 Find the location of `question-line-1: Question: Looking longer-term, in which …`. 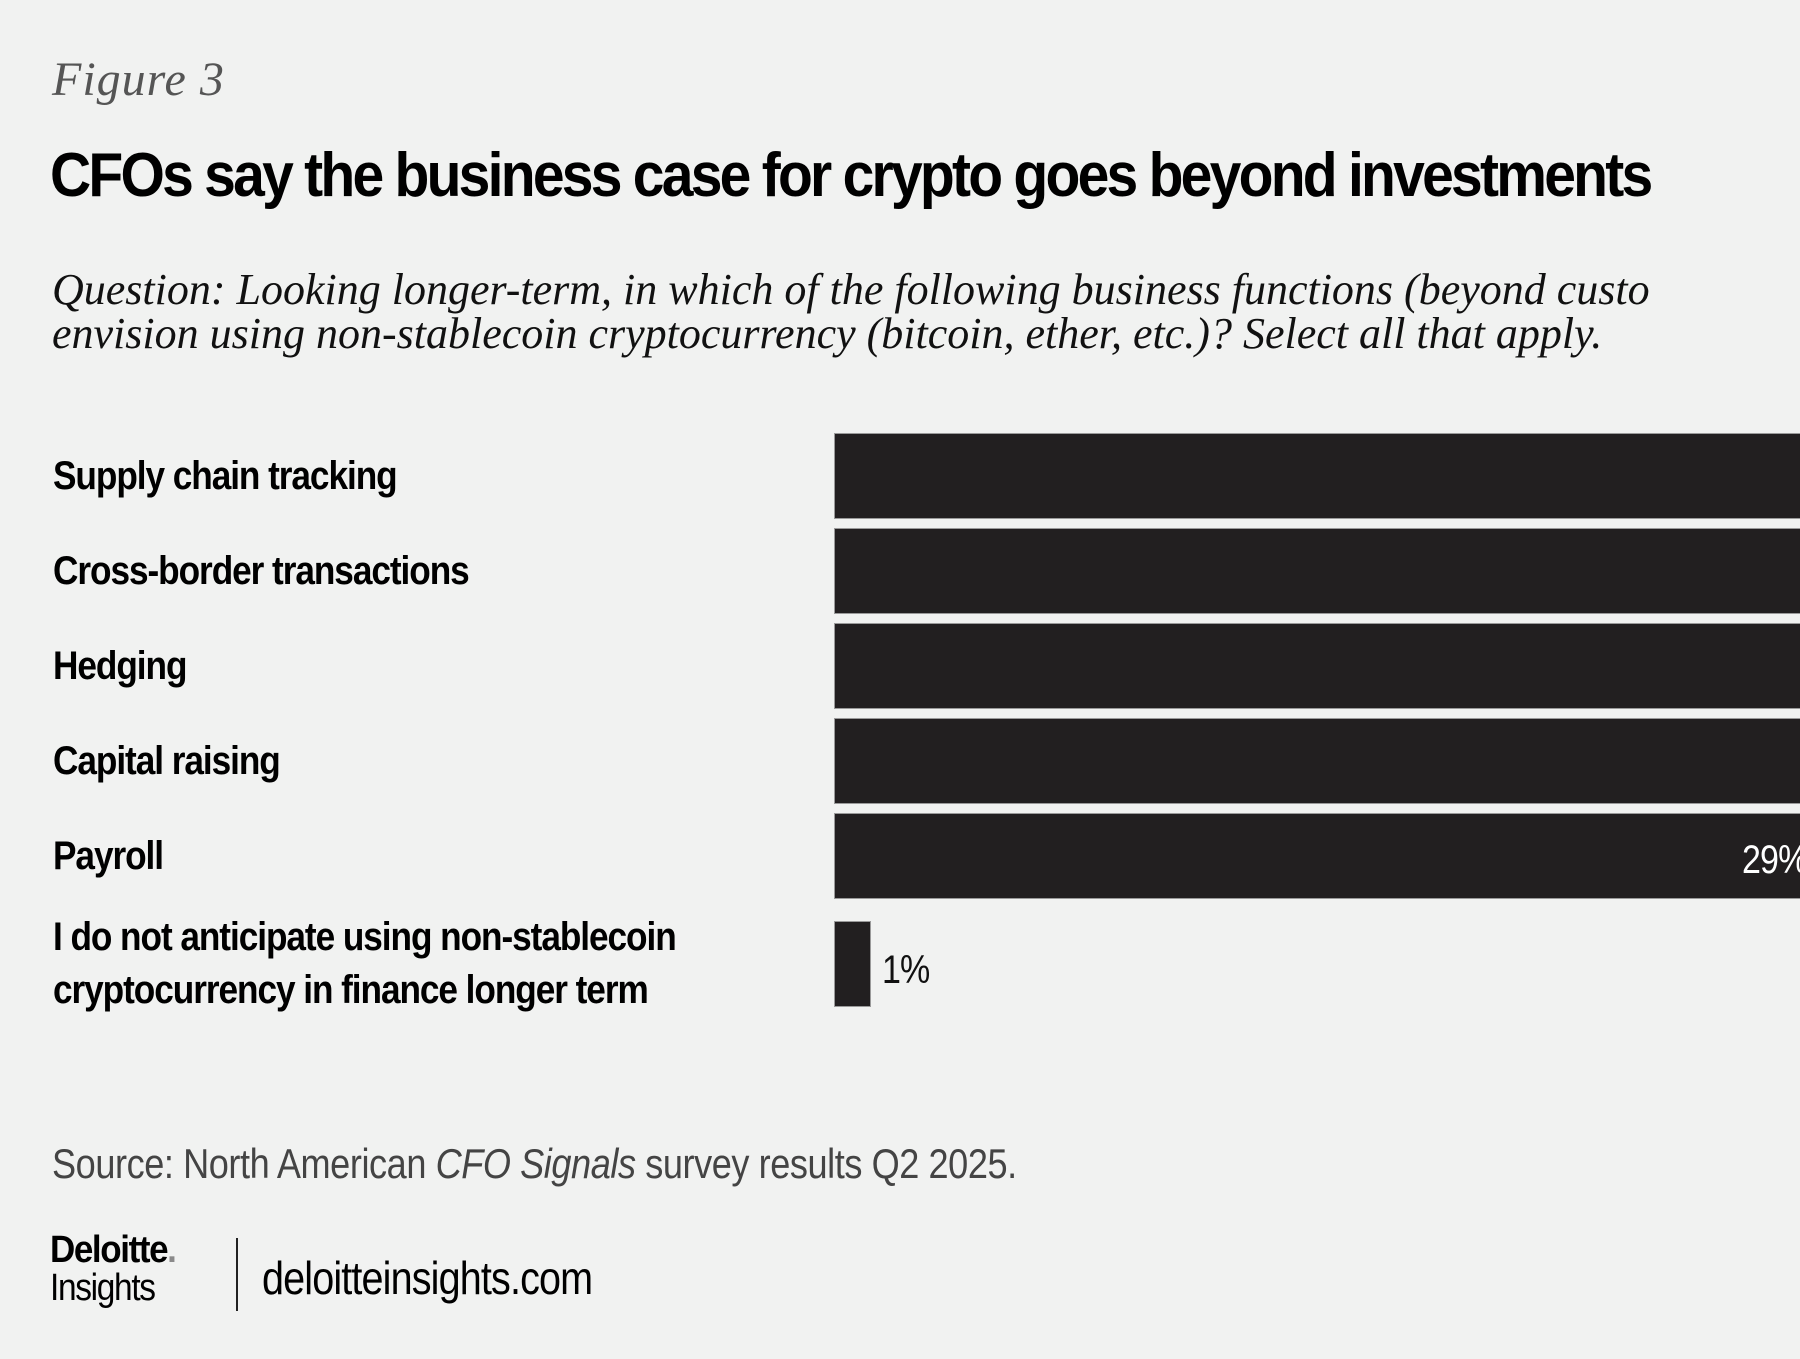

question-line-1: Question: Looking longer-term, in which … is located at coordinates (851, 289).